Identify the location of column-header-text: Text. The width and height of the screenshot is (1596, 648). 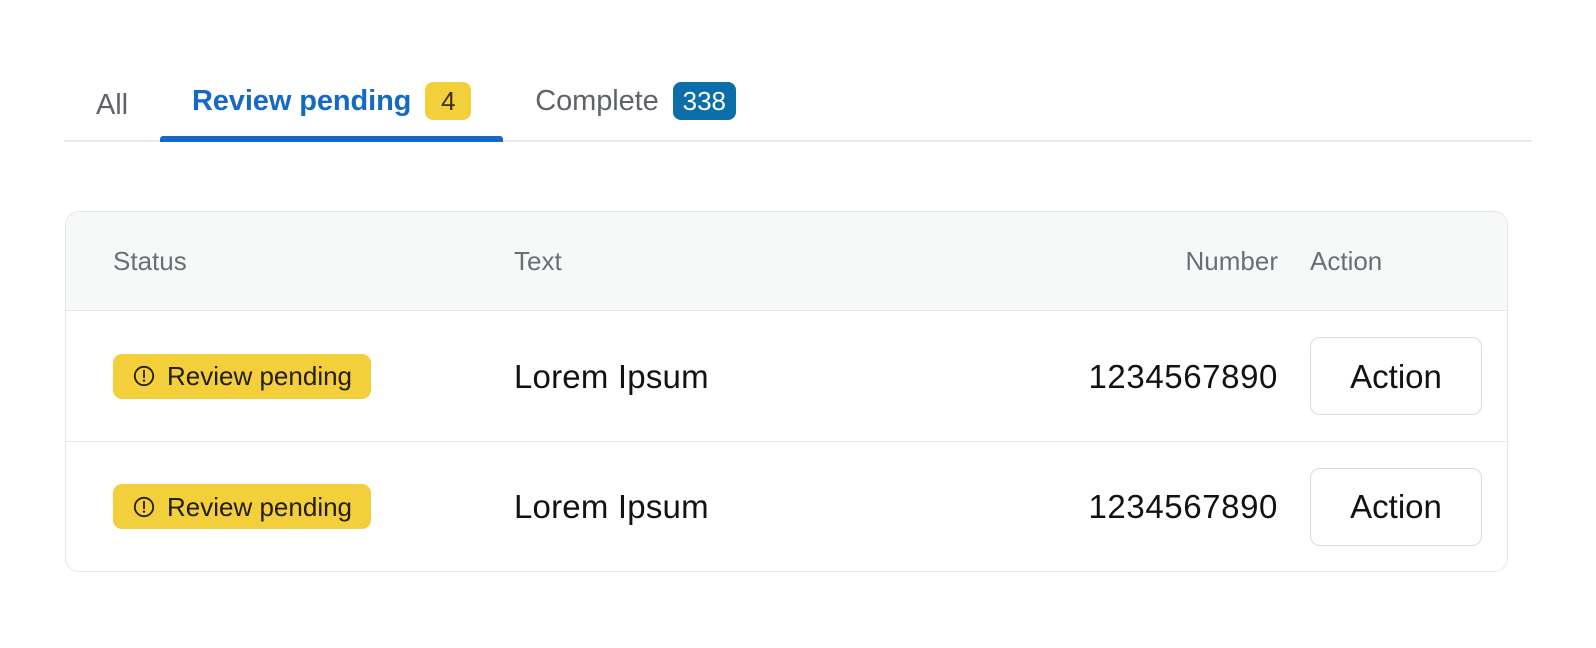
(744, 261).